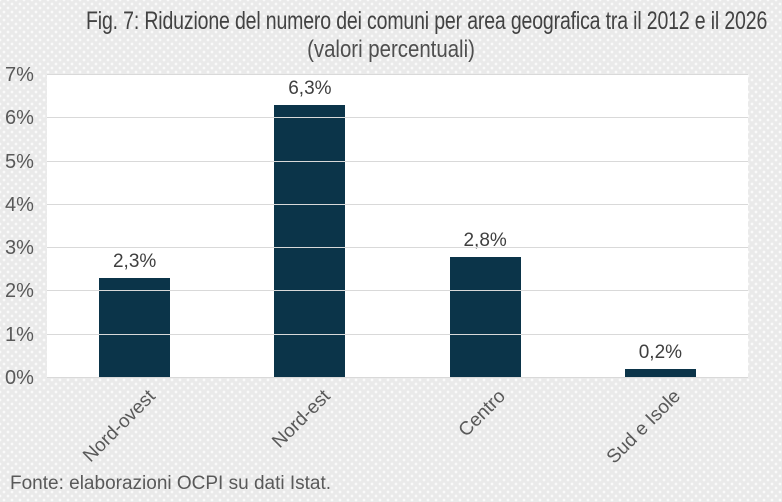 The image size is (782, 502). What do you see at coordinates (19, 378) in the screenshot?
I see `y-tick-label-0%: 0%` at bounding box center [19, 378].